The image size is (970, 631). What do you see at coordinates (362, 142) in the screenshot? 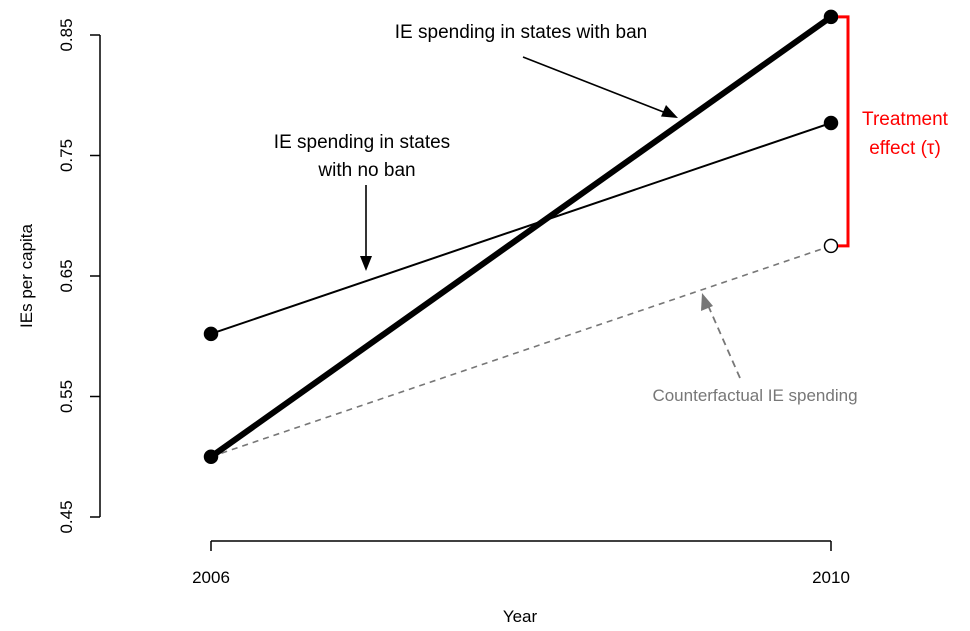
I see `noban-label-line1: IE spending in states` at bounding box center [362, 142].